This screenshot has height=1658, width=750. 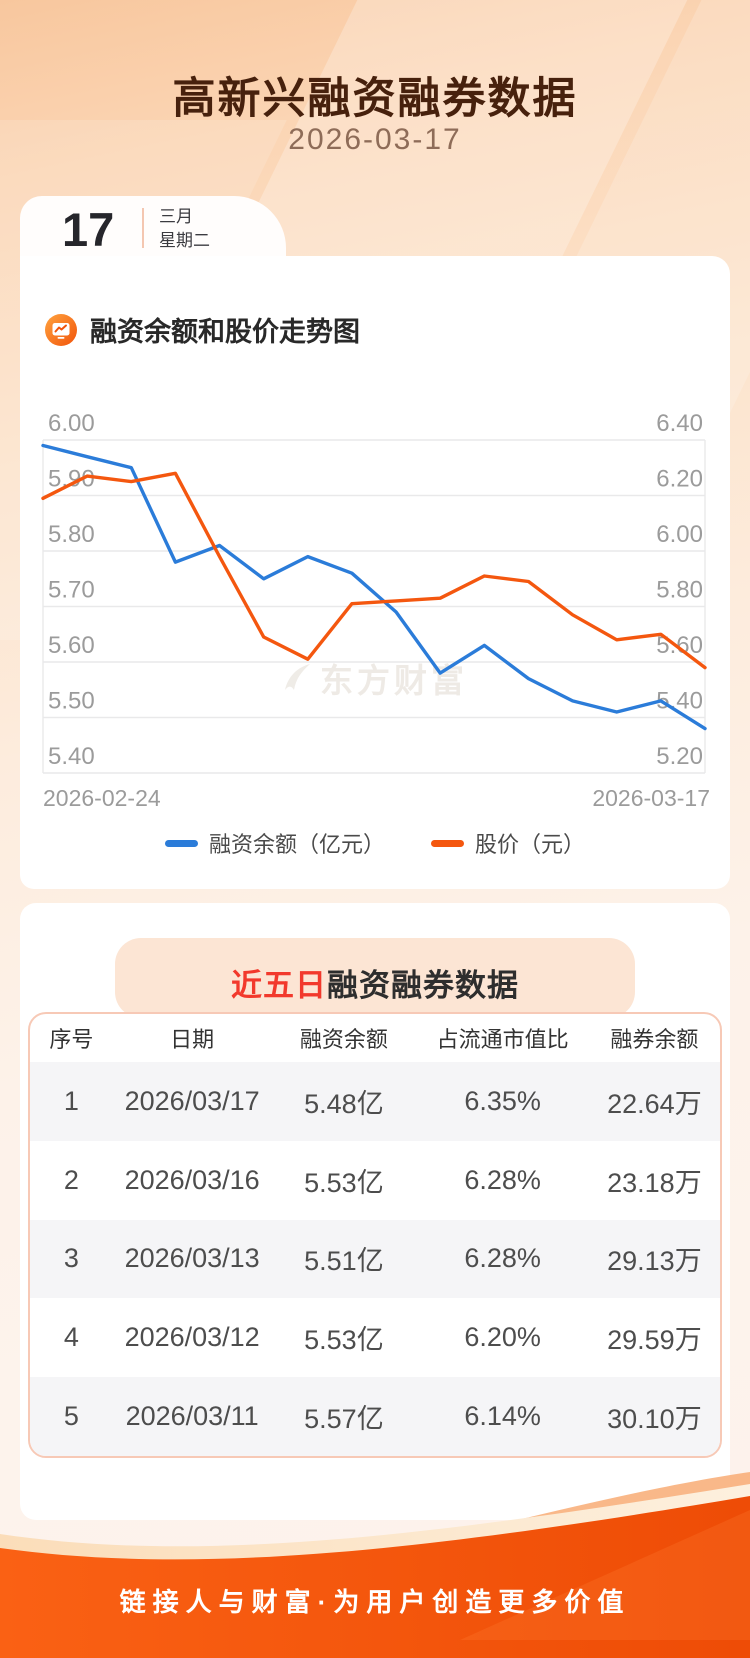 I want to click on report-date: 2026-03-17, so click(x=375, y=139).